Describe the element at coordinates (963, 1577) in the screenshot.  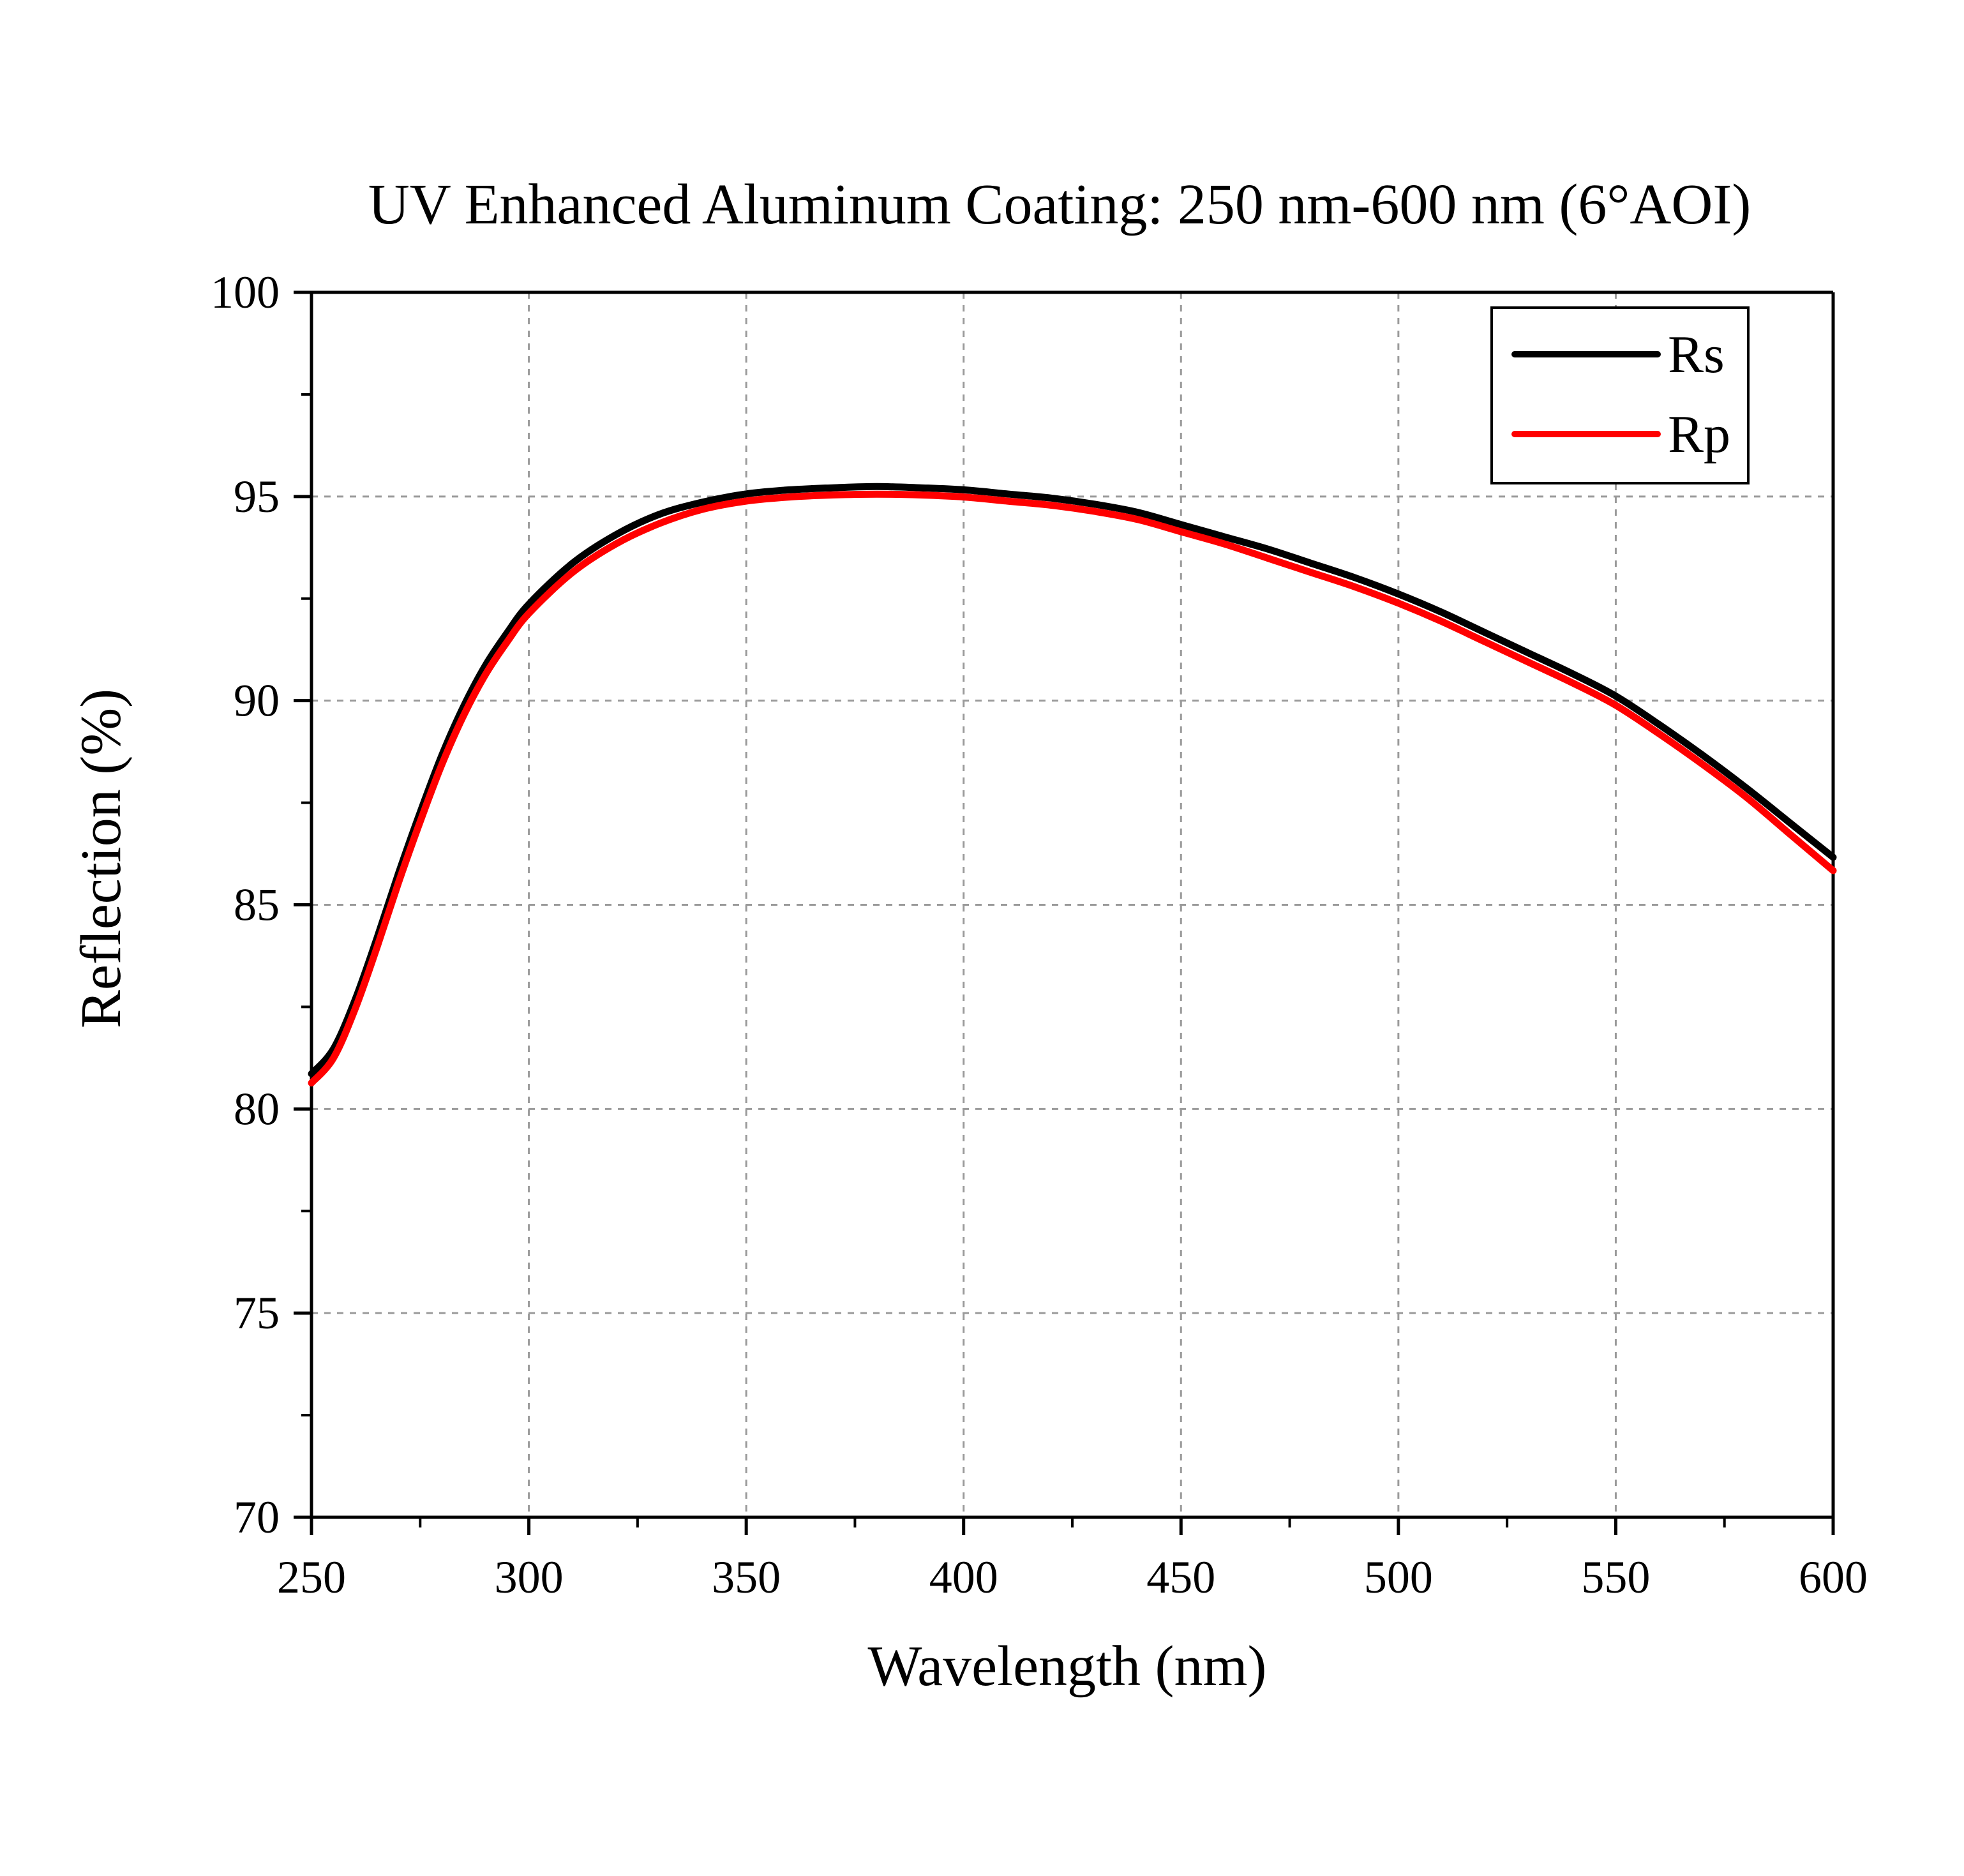
I see `x-tick-label: 400` at that location.